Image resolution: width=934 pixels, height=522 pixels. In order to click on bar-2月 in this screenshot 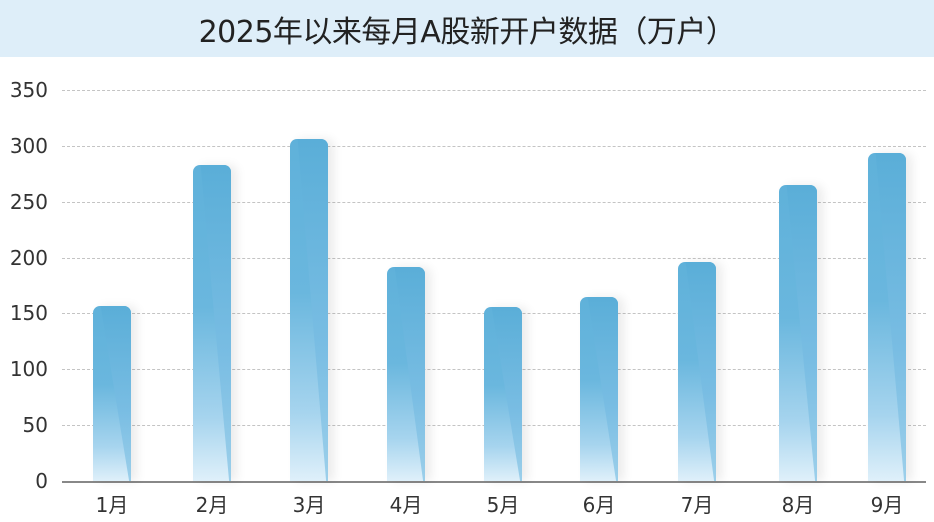, I will do `click(212, 322)`.